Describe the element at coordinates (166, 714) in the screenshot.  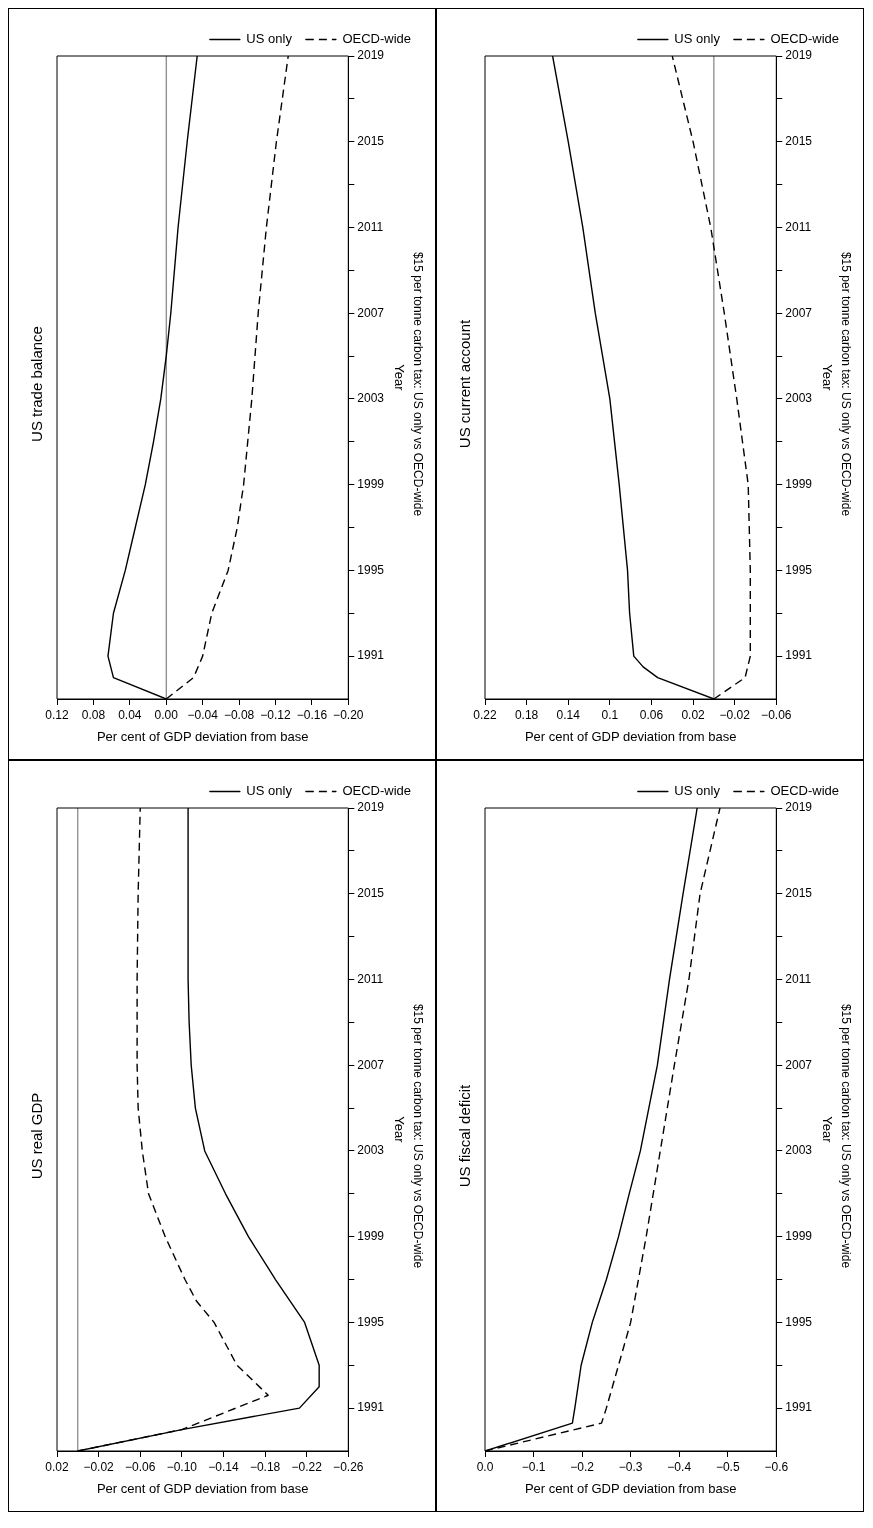
I see `x-tick-label: 0.00` at that location.